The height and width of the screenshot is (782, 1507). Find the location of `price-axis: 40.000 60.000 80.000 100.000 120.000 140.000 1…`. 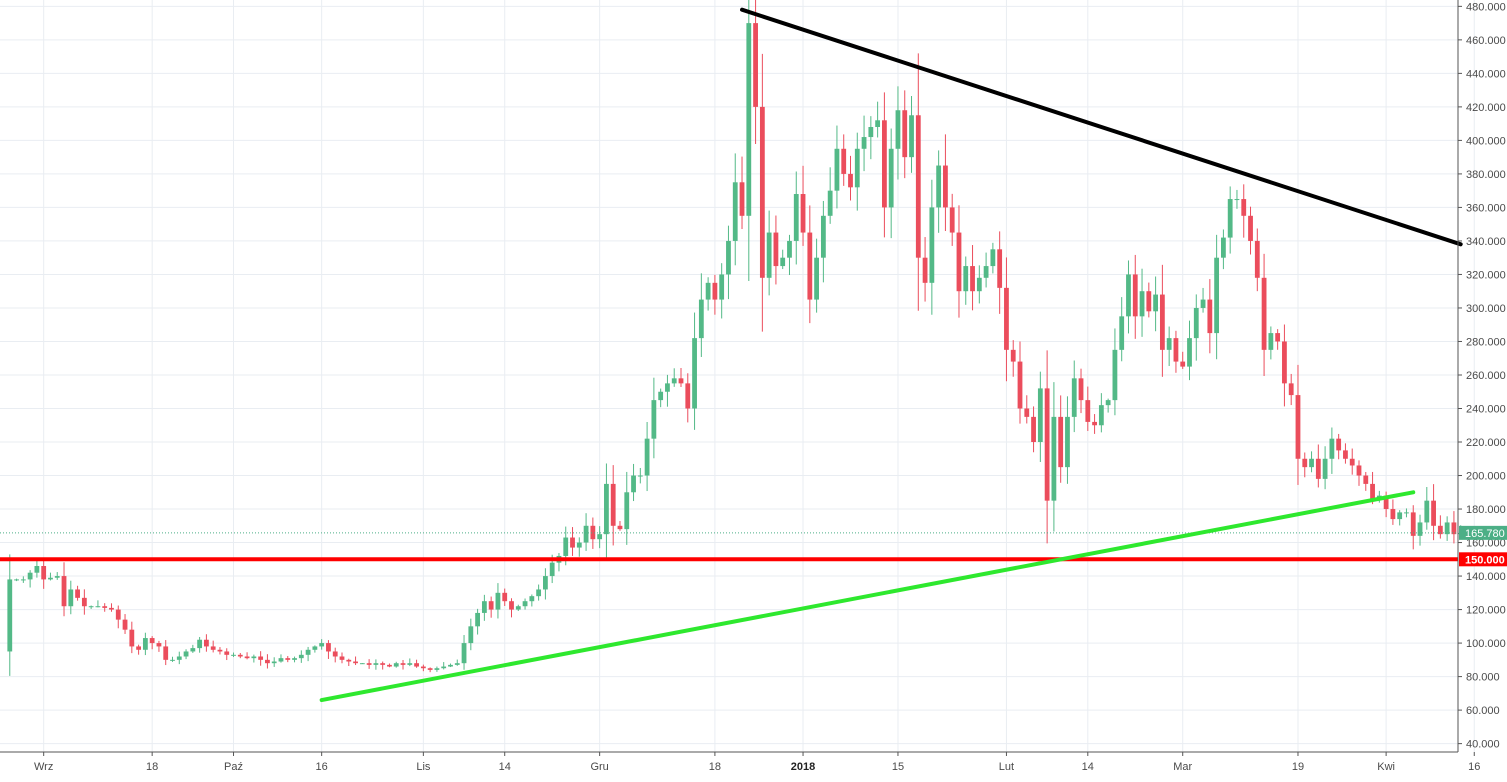

price-axis: 40.000 60.000 80.000 100.000 120.000 140.000 1… is located at coordinates (1482, 376).